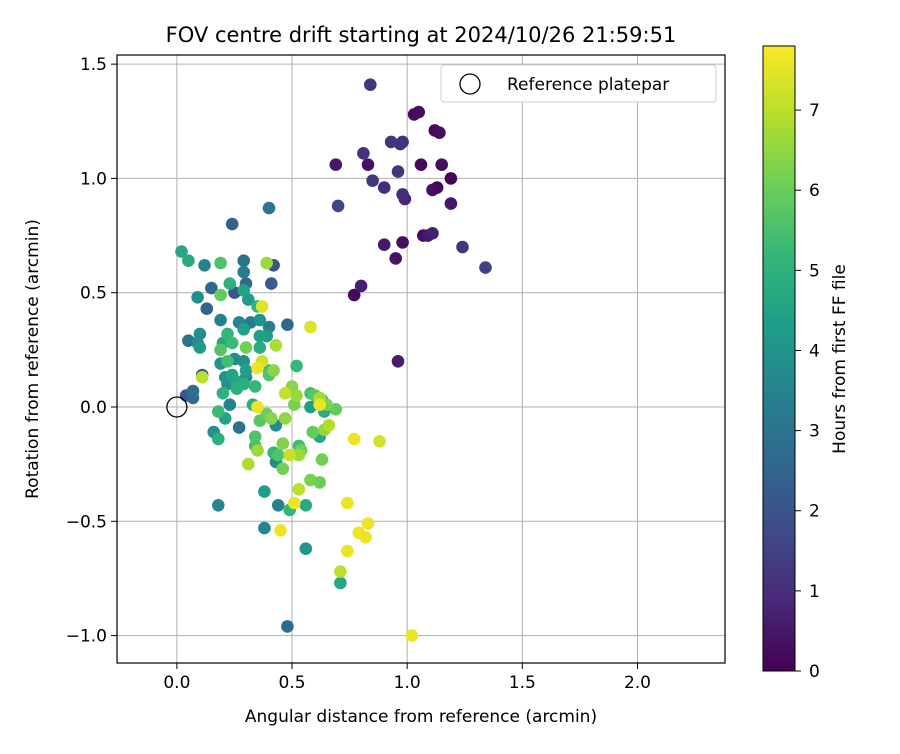  What do you see at coordinates (814, 271) in the screenshot?
I see `colorbar-tick-label: 5` at bounding box center [814, 271].